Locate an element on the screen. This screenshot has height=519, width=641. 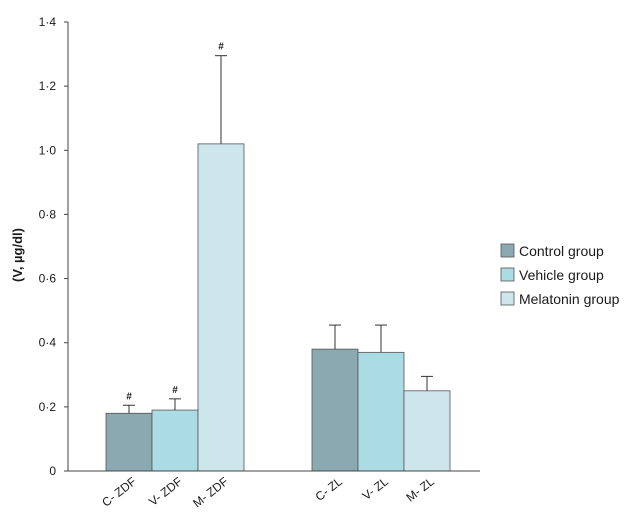
y-tick-label: 1·4 is located at coordinates (48, 22).